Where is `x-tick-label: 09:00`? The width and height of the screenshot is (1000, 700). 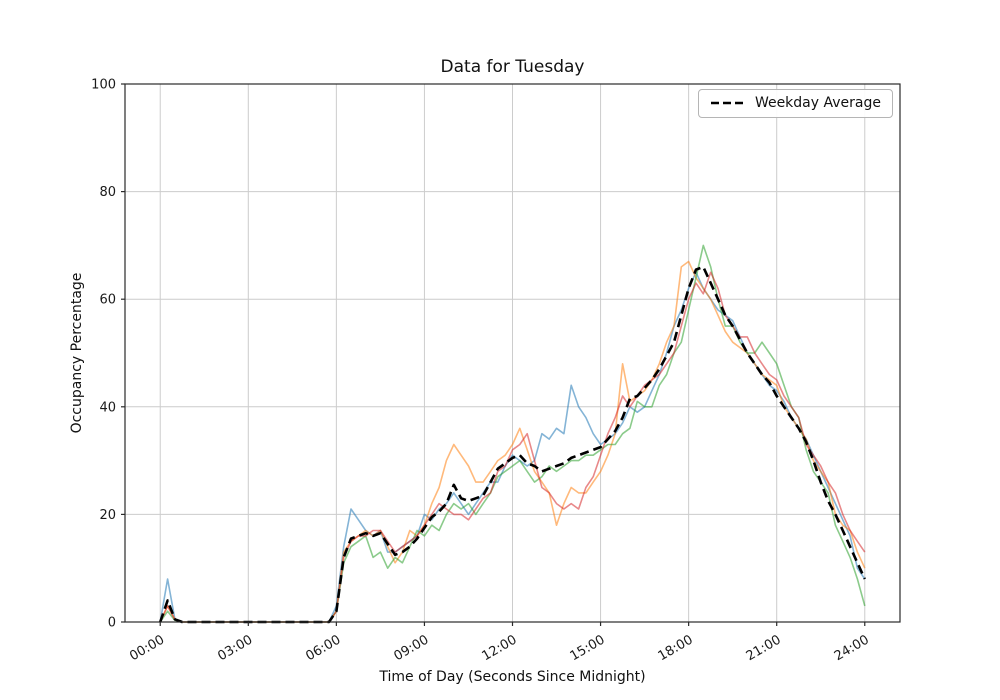
x-tick-label: 09:00 is located at coordinates (411, 648).